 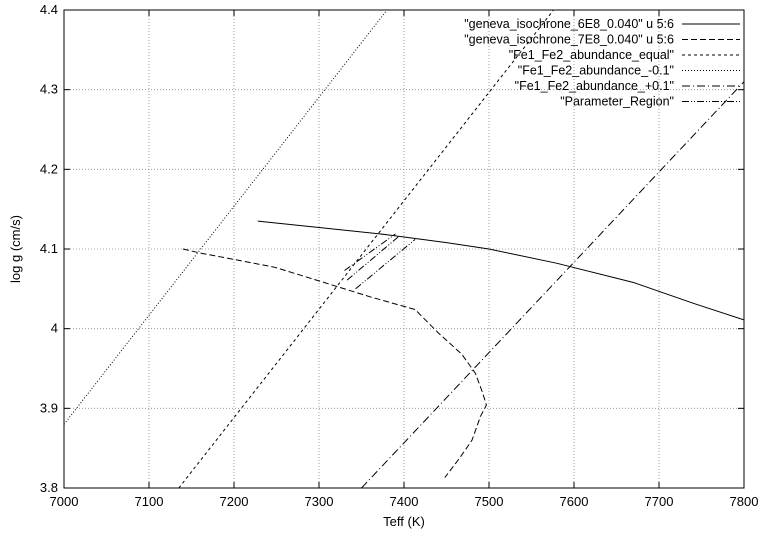 I want to click on y-tick-label: 4, so click(x=54, y=328).